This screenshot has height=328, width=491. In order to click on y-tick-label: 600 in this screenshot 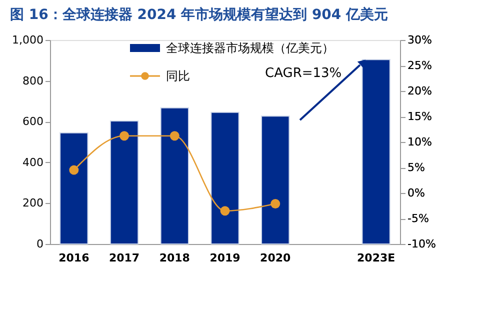, I will do `click(33, 121)`.